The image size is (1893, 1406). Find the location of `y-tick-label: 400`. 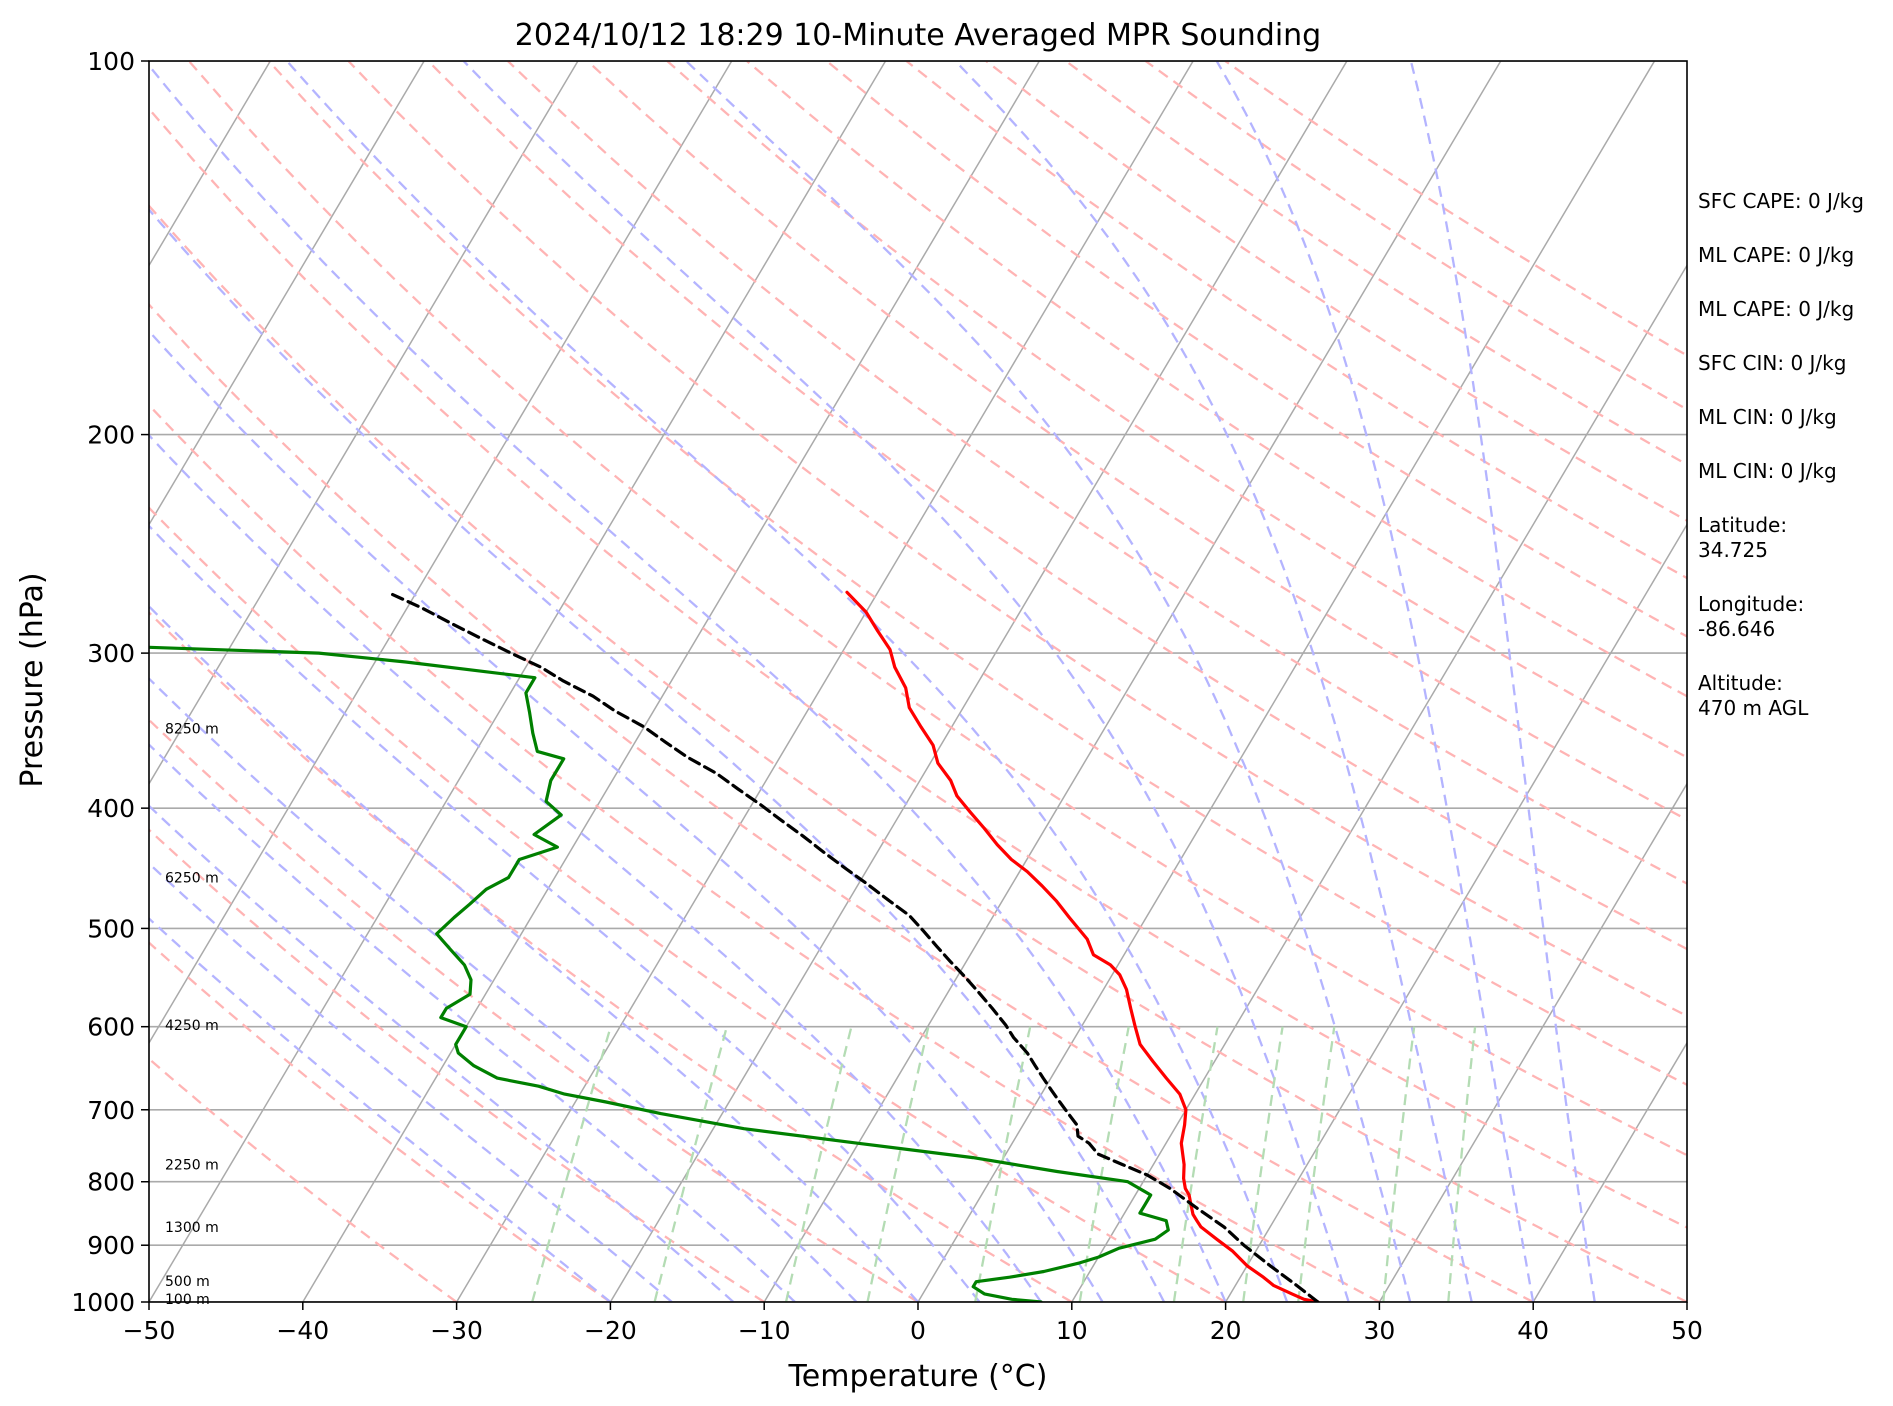

y-tick-label: 400 is located at coordinates (111, 808).